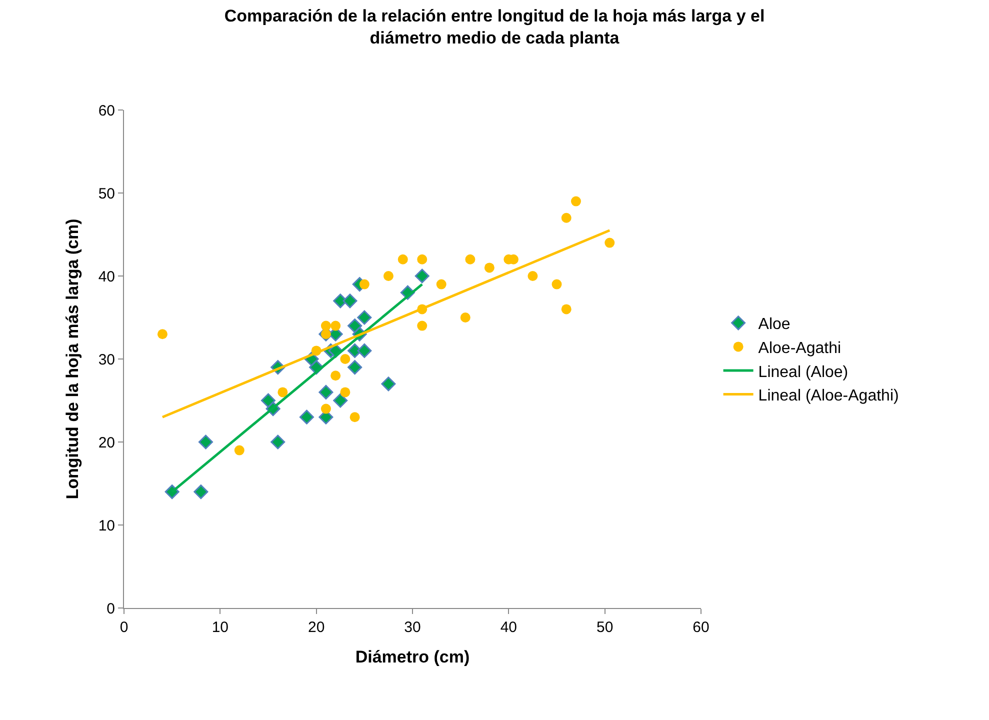 Image resolution: width=989 pixels, height=720 pixels. Describe the element at coordinates (106, 277) in the screenshot. I see `y-tick-label: 40` at that location.